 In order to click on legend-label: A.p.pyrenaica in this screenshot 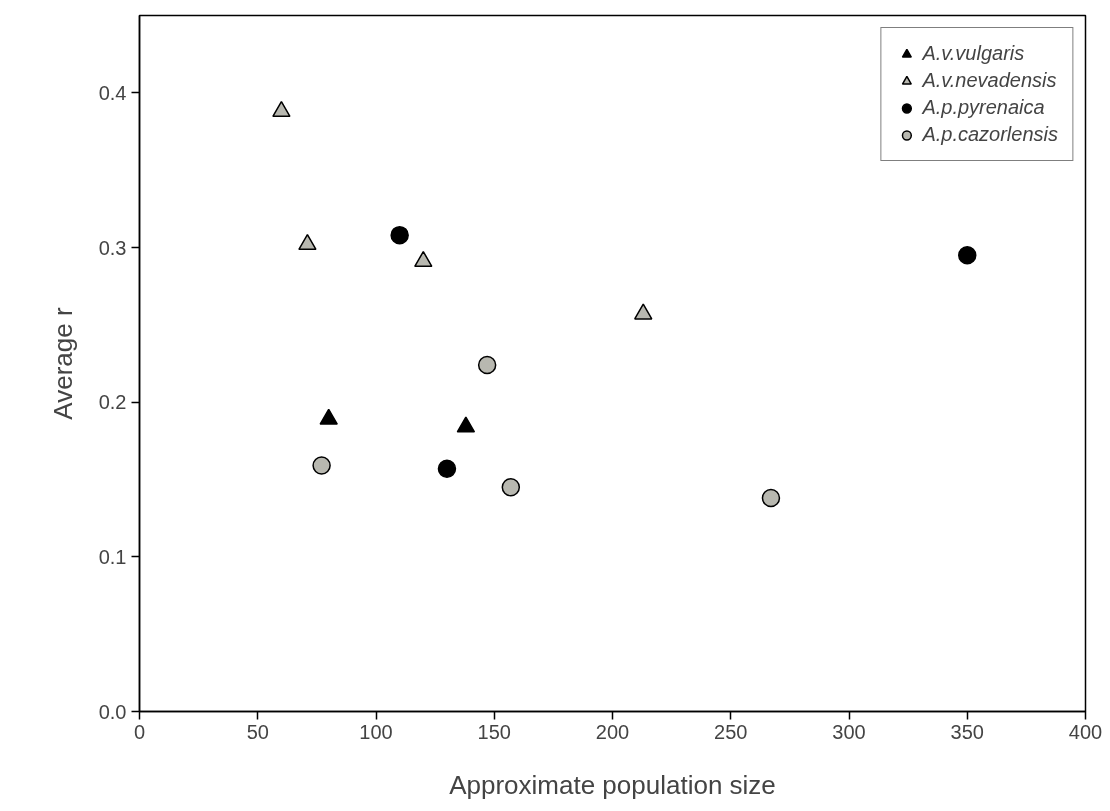, I will do `click(983, 107)`.